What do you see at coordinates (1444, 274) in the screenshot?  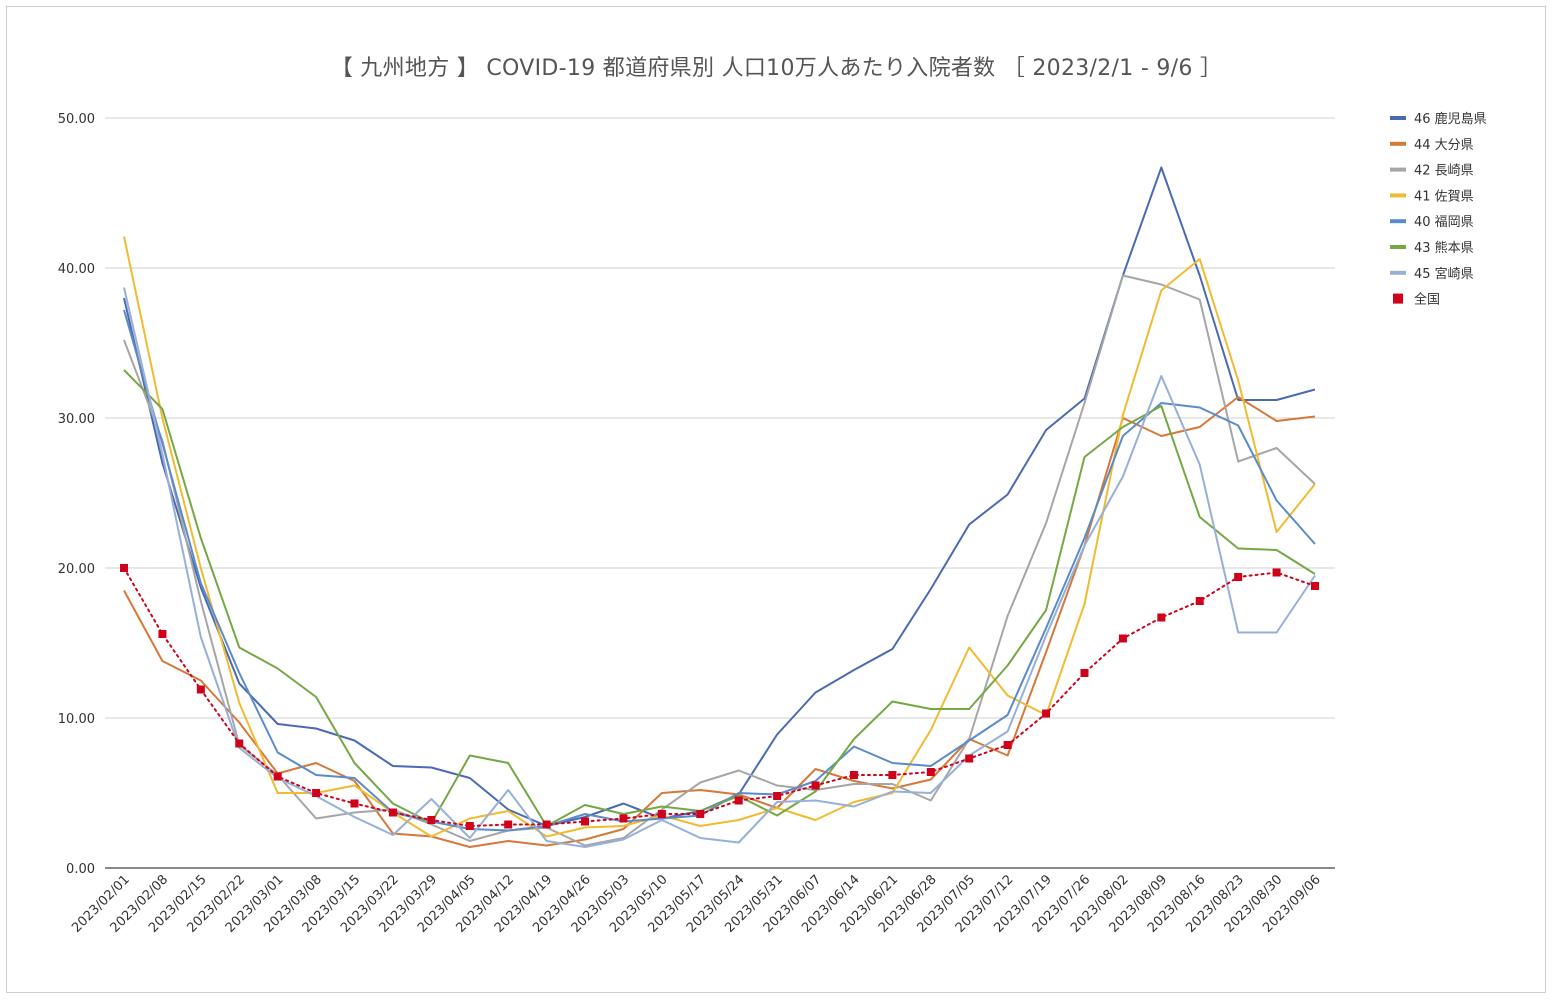 I see `legend-label: 45 宮崎県` at bounding box center [1444, 274].